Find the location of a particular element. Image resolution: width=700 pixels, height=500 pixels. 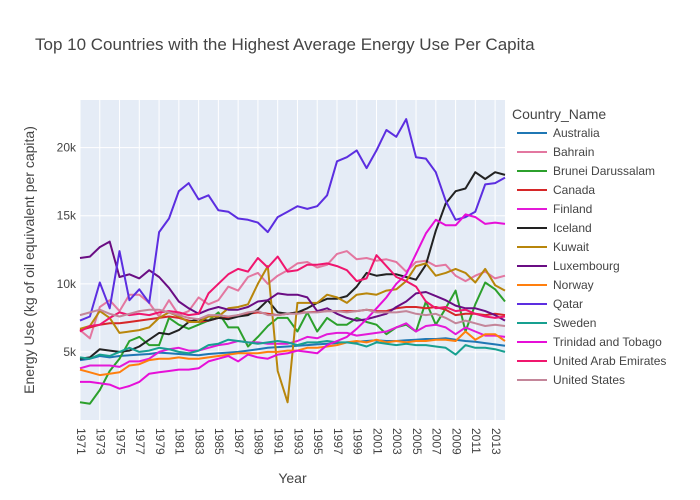

series-line-norway is located at coordinates (292, 353).